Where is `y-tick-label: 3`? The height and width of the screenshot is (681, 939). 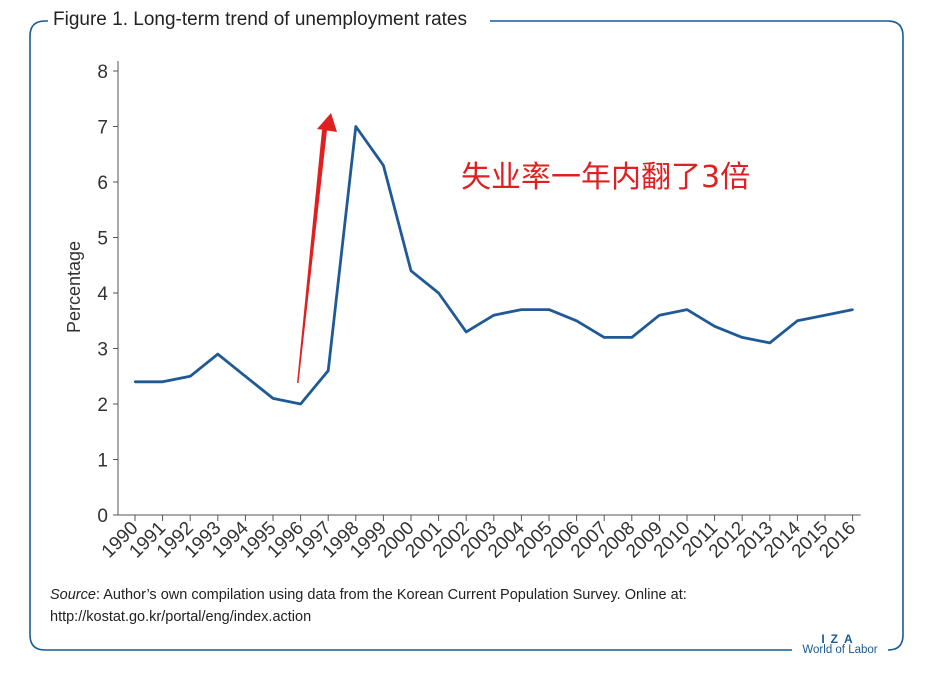 y-tick-label: 3 is located at coordinates (102, 350).